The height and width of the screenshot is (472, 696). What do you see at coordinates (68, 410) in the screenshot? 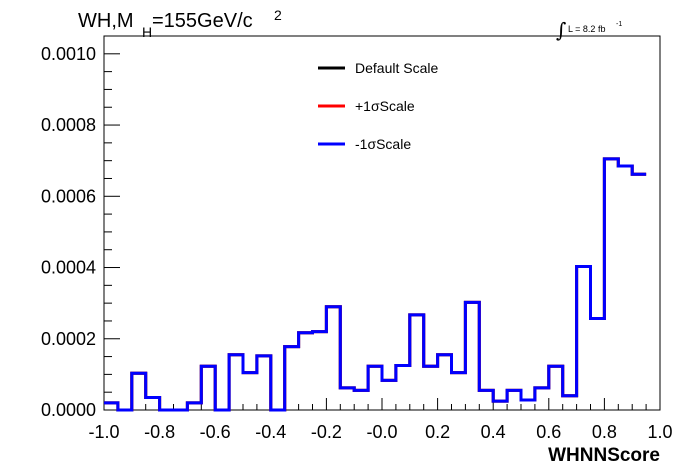
I see `y-tick-label: 0.0000` at bounding box center [68, 410].